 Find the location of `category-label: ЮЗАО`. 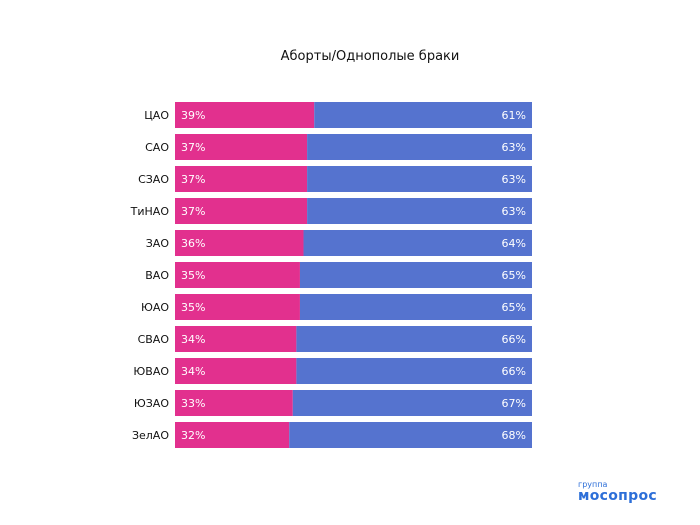

category-label: ЮЗАО is located at coordinates (151, 403).